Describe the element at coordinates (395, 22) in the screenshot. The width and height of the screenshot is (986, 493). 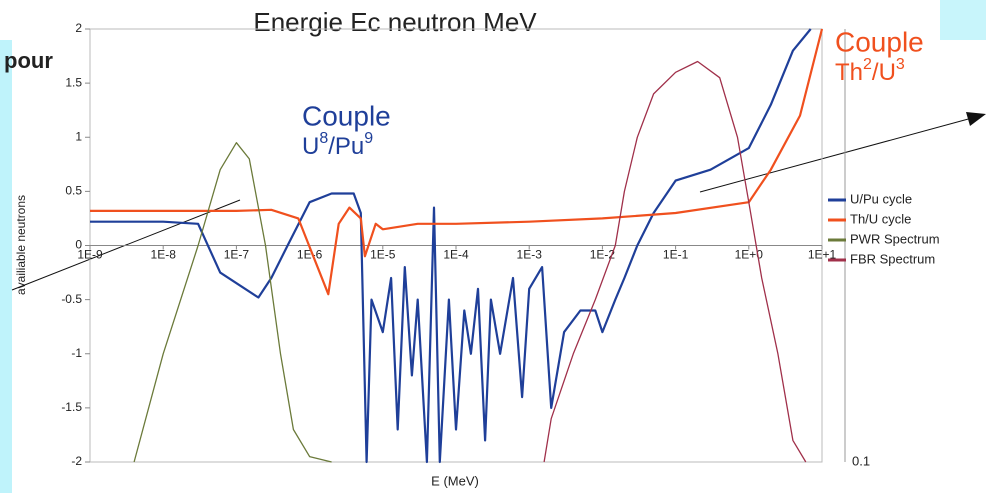
I see `chart-title: Energie Ec neutron MeV` at that location.